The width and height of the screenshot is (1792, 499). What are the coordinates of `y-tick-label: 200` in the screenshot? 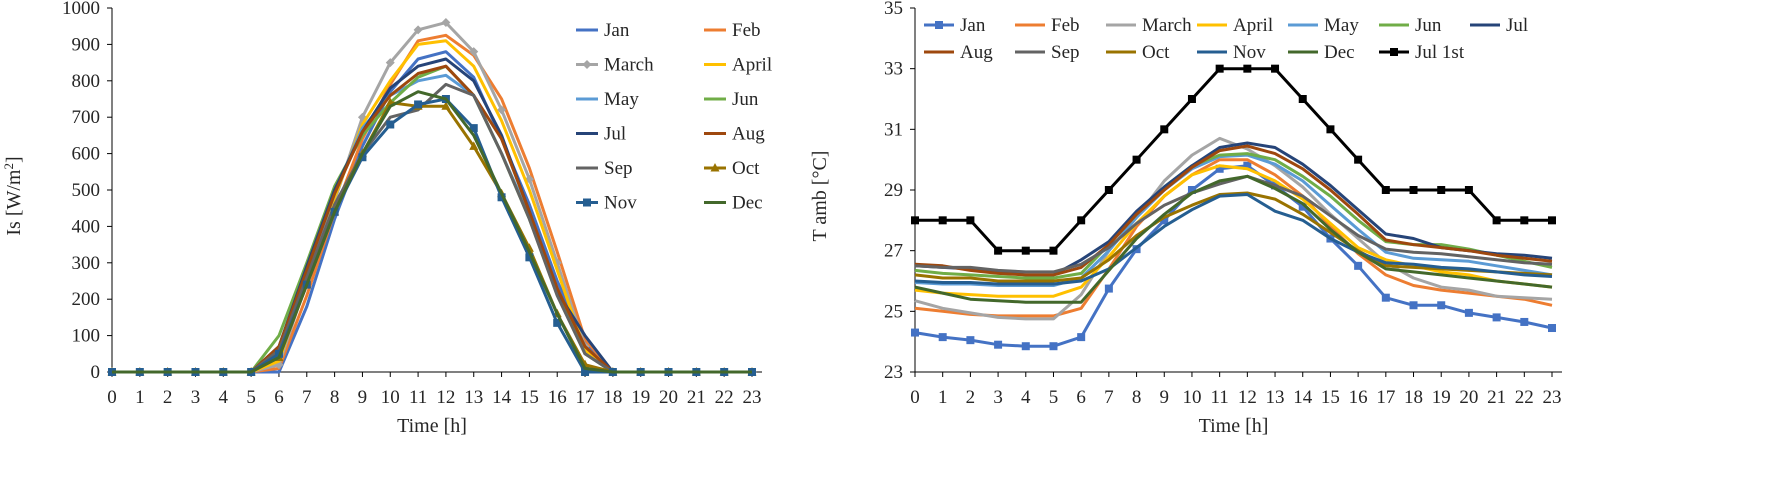 It's located at (86, 299).